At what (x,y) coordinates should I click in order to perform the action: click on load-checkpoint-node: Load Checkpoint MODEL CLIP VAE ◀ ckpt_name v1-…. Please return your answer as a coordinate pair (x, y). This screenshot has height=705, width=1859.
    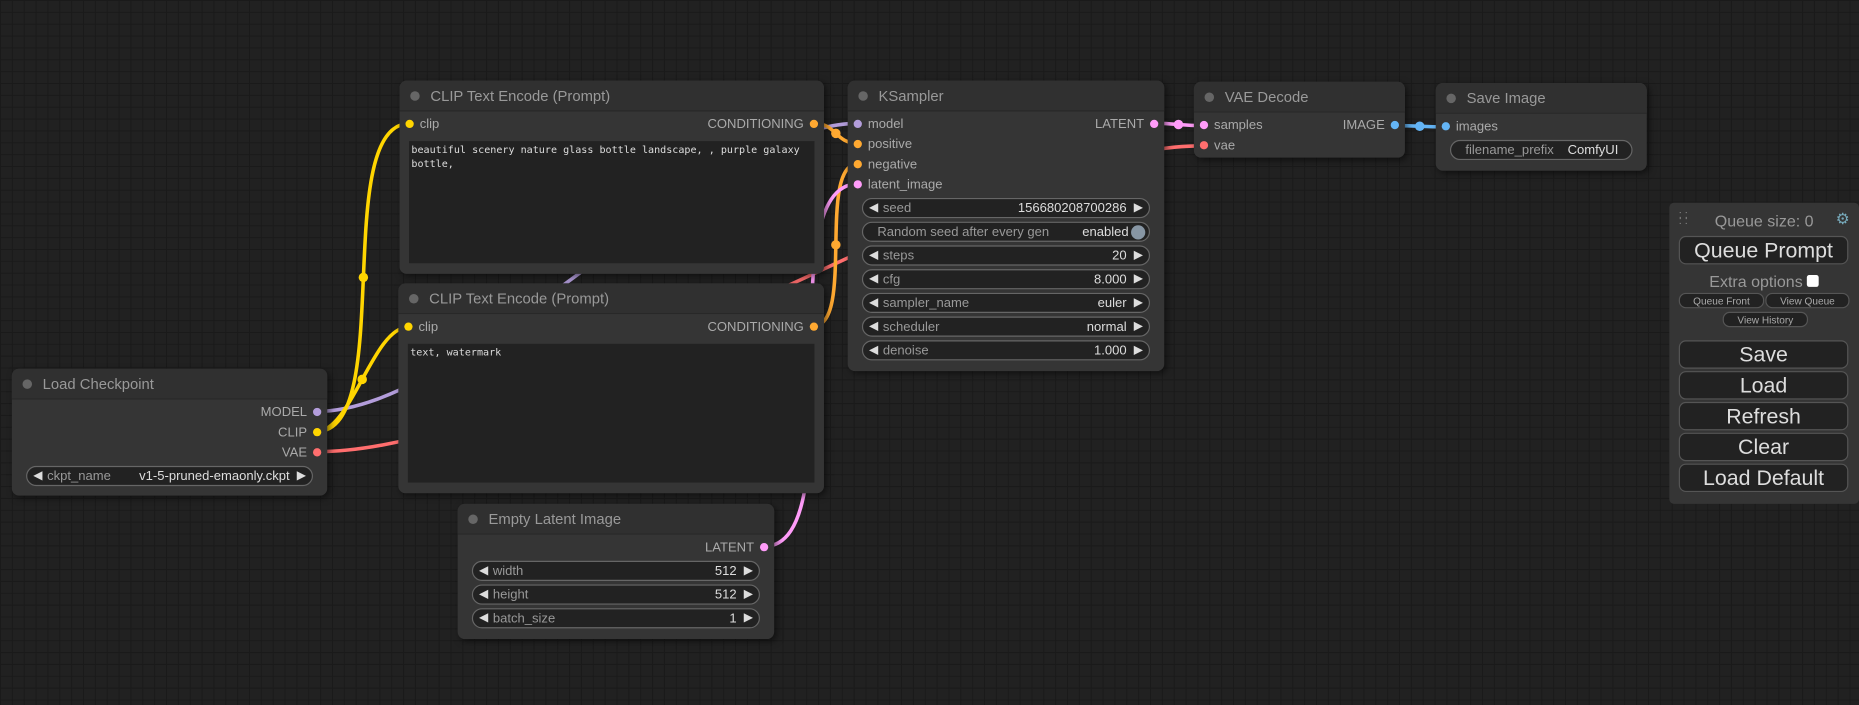
    Looking at the image, I should click on (169, 432).